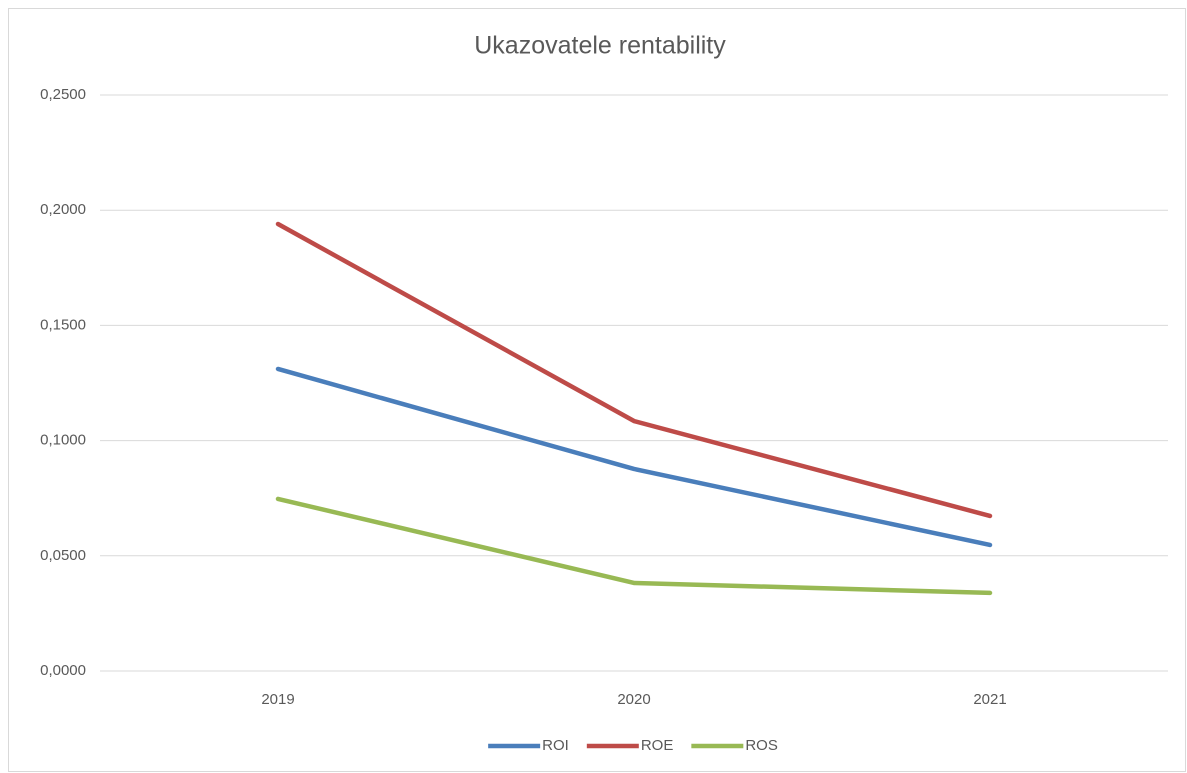  I want to click on y-tick-label: 0,2500, so click(63, 94).